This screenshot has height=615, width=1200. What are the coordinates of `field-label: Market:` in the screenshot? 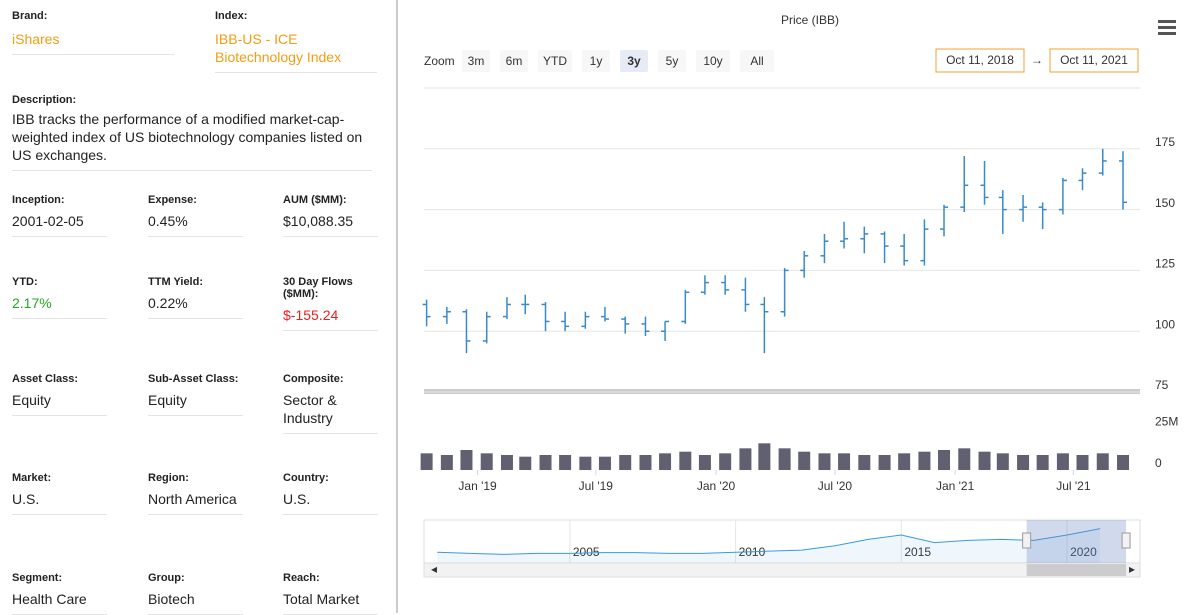 It's located at (32, 478).